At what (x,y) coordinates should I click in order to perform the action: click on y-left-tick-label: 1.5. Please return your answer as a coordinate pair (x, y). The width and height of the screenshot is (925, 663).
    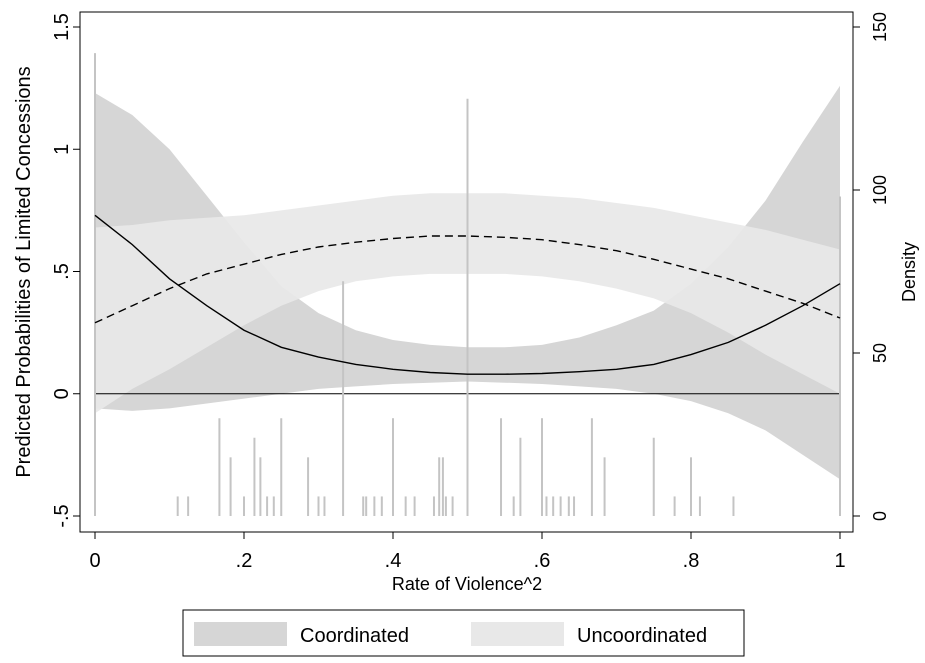
    Looking at the image, I should click on (62, 27).